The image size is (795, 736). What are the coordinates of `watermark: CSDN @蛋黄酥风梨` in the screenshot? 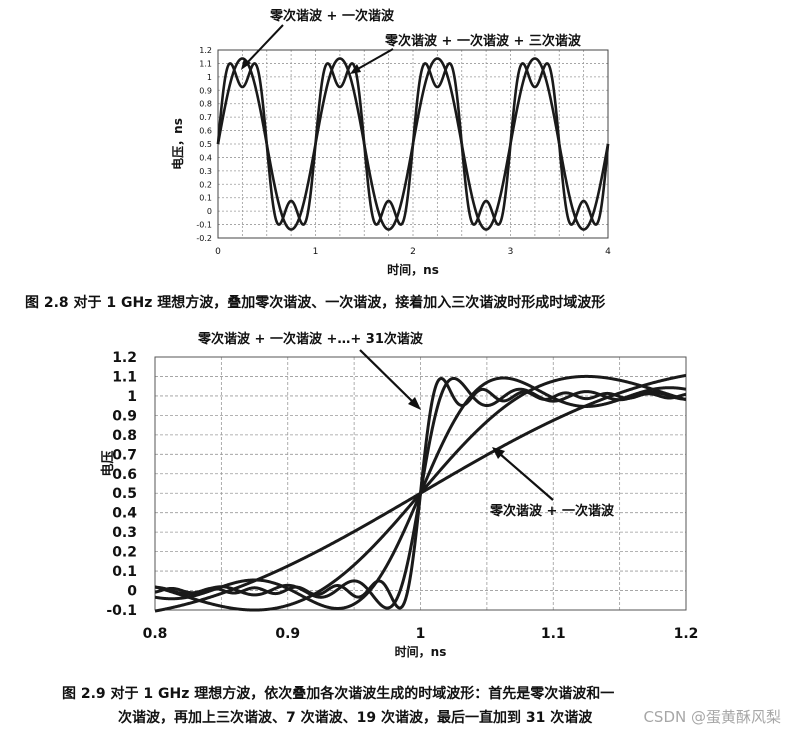 It's located at (712, 717).